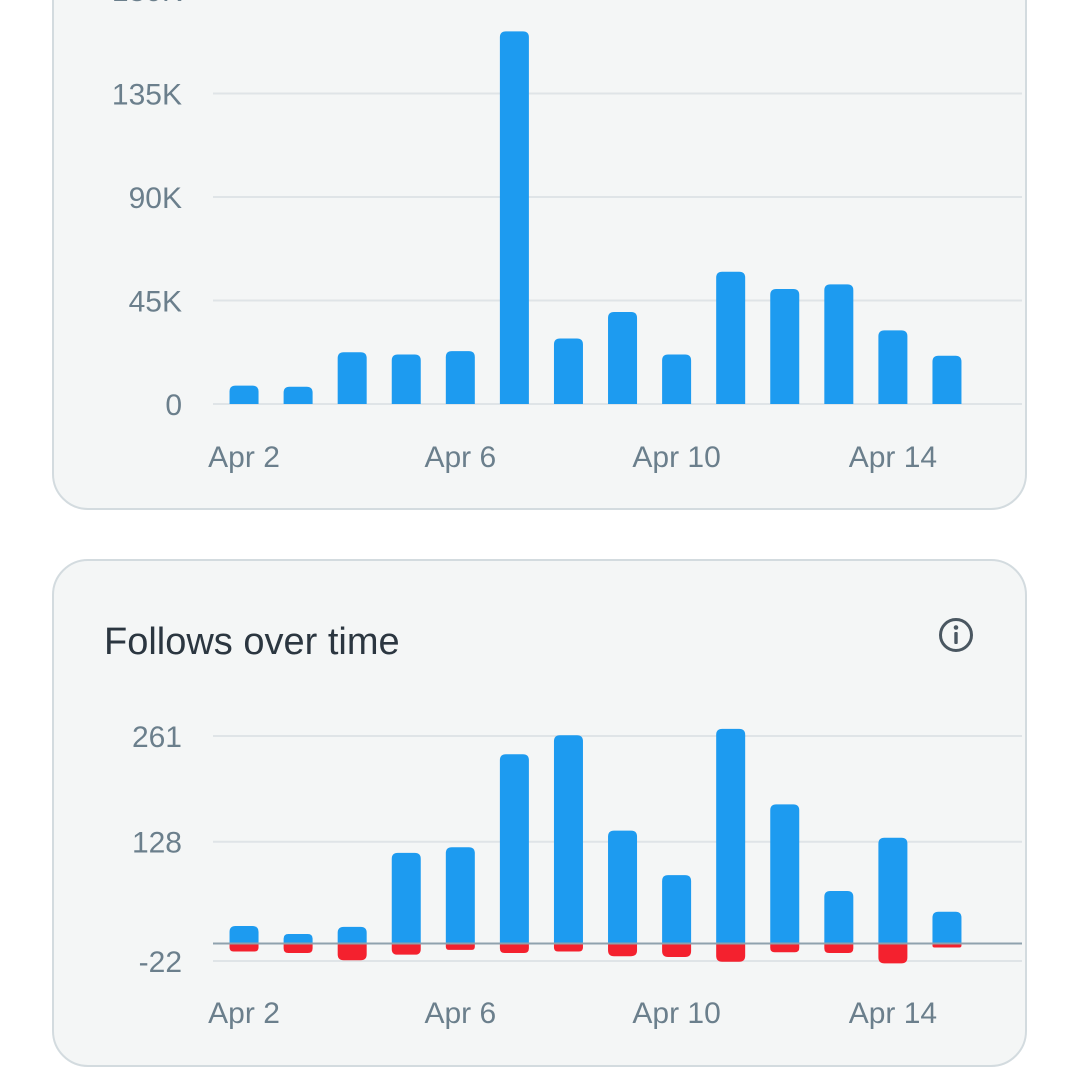 The width and height of the screenshot is (1080, 1075). I want to click on y-tick-label: 261, so click(157, 737).